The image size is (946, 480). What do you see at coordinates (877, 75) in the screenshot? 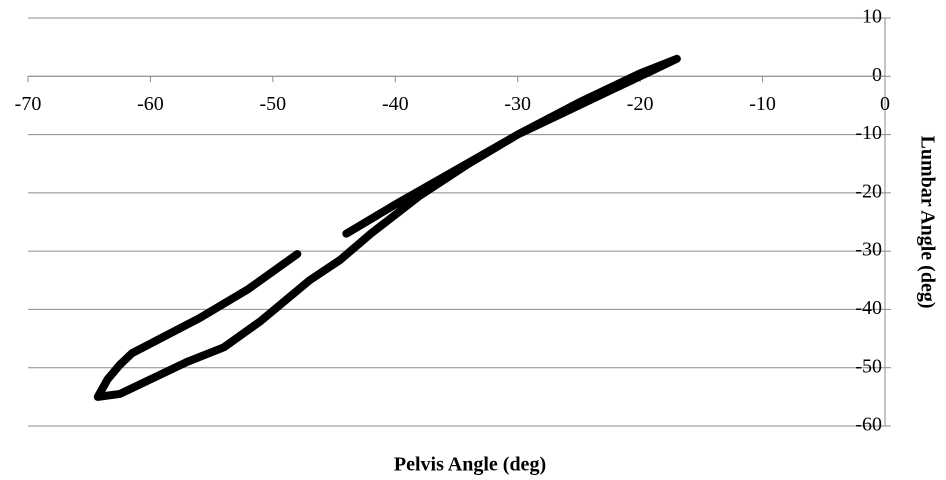
I see `y-tick-label: 0` at bounding box center [877, 75].